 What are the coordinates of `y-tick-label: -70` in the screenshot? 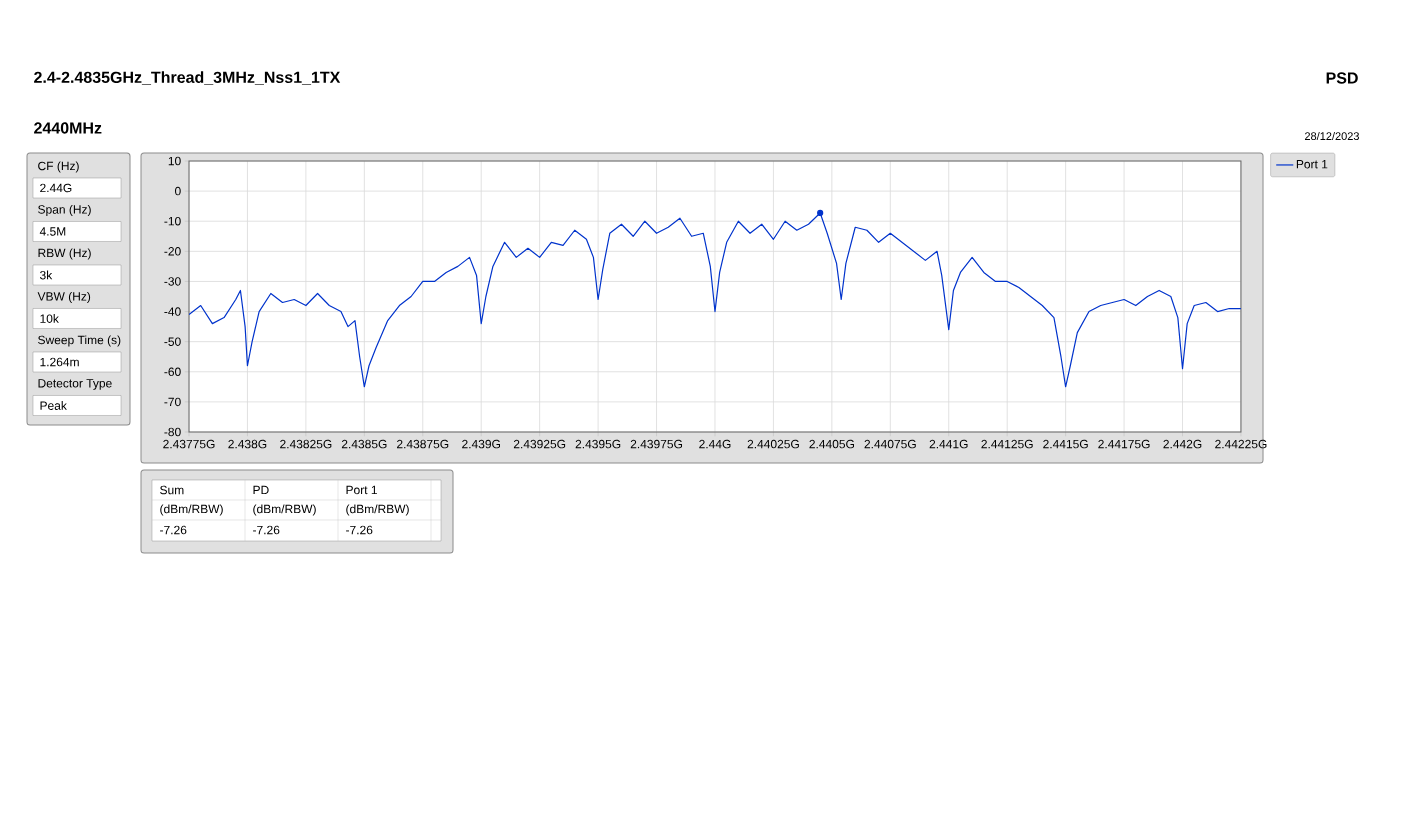 It's located at (172, 402).